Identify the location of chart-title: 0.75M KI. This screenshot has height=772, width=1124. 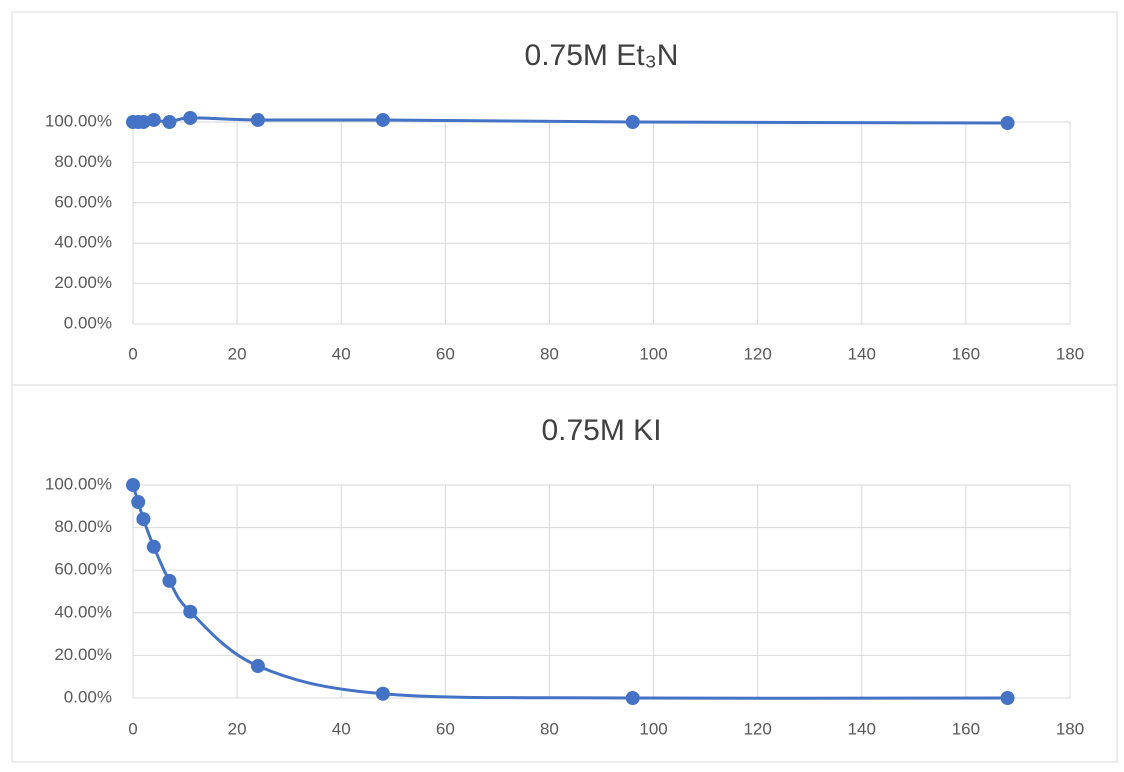
(601, 430).